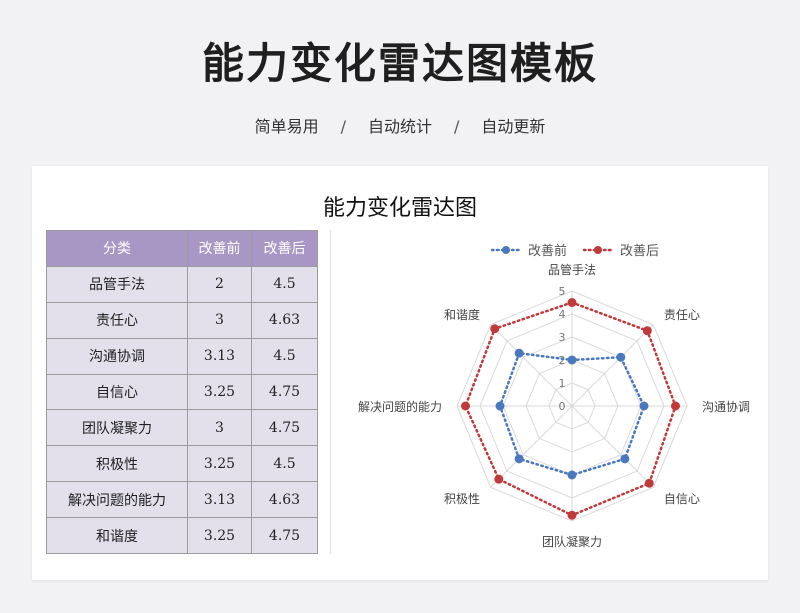  What do you see at coordinates (330, 392) in the screenshot?
I see `panel-divider` at bounding box center [330, 392].